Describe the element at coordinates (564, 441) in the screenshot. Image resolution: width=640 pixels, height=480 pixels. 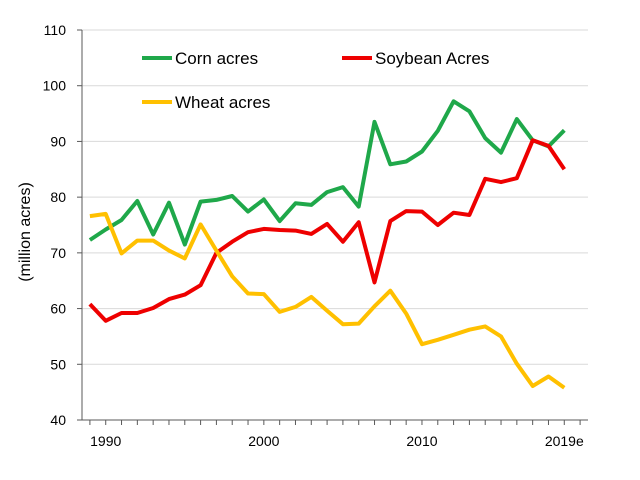
I see `x-tick-label: 2019e` at that location.